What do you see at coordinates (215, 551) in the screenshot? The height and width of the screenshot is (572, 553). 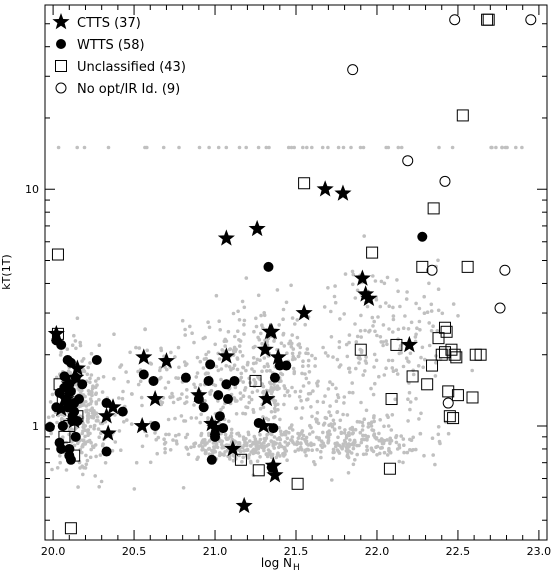 I see `x-tick-label: 21.0` at bounding box center [215, 551].